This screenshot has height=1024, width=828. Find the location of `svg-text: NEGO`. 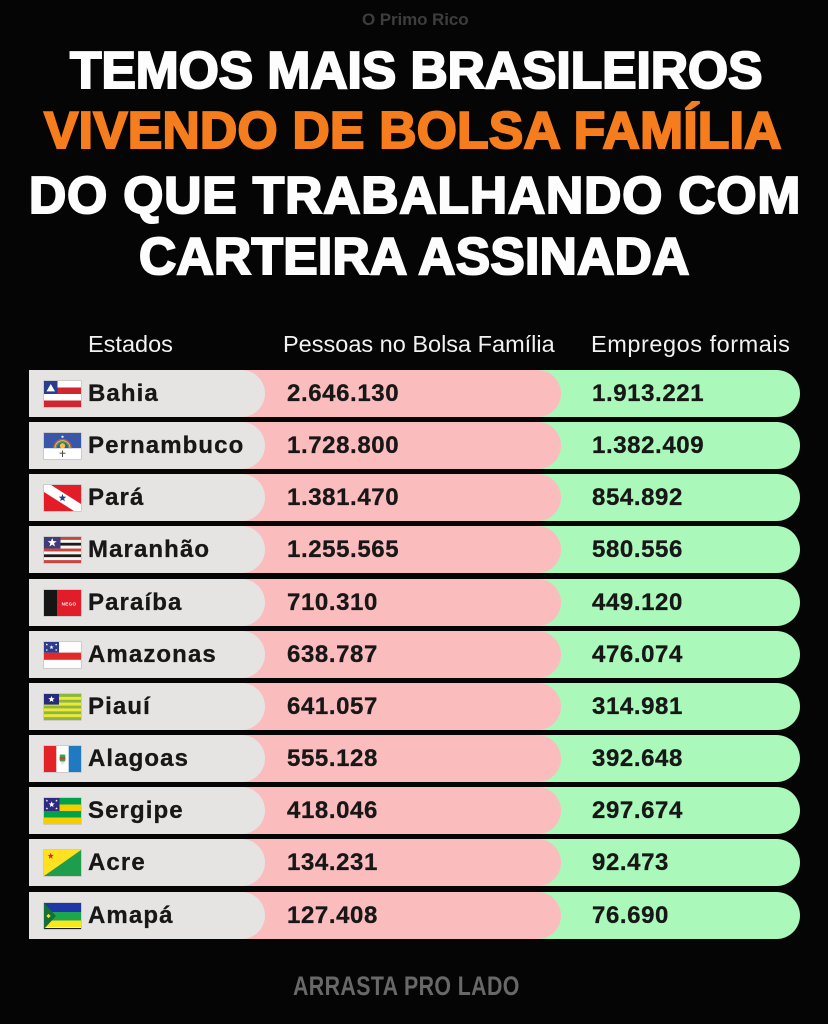

svg-text: NEGO is located at coordinates (69, 603).